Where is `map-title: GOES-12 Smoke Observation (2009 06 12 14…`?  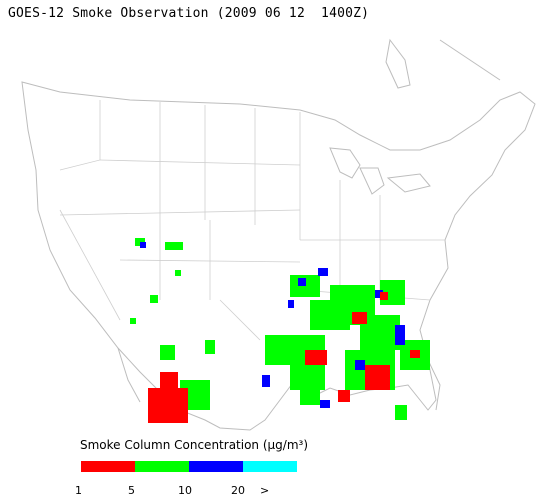 map-title: GOES-12 Smoke Observation (2009 06 12 14… is located at coordinates (189, 13).